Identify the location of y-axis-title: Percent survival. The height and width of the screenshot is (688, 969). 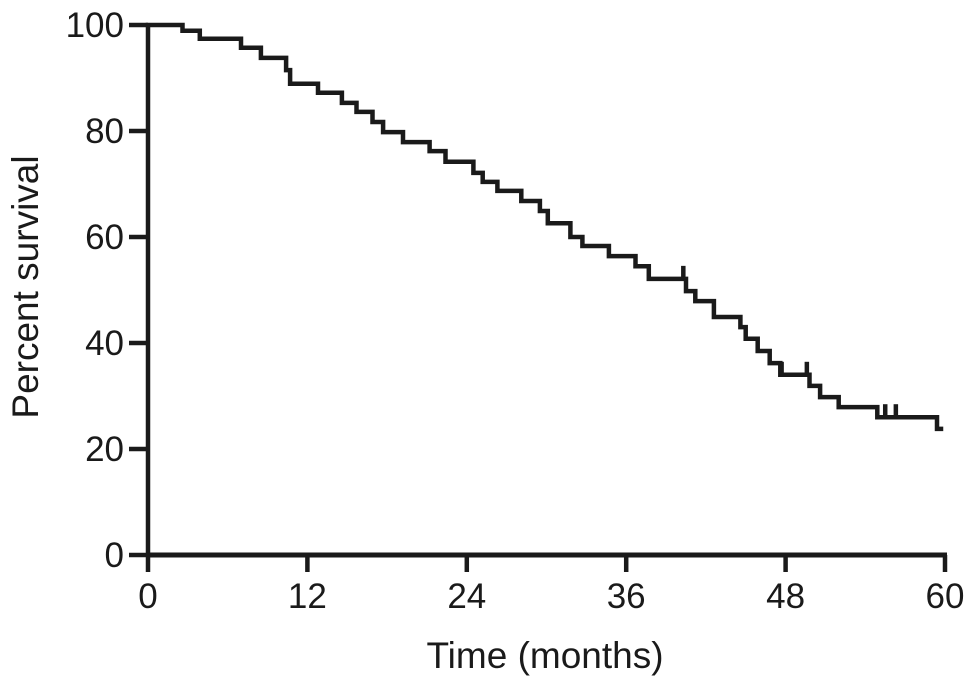
(25, 286).